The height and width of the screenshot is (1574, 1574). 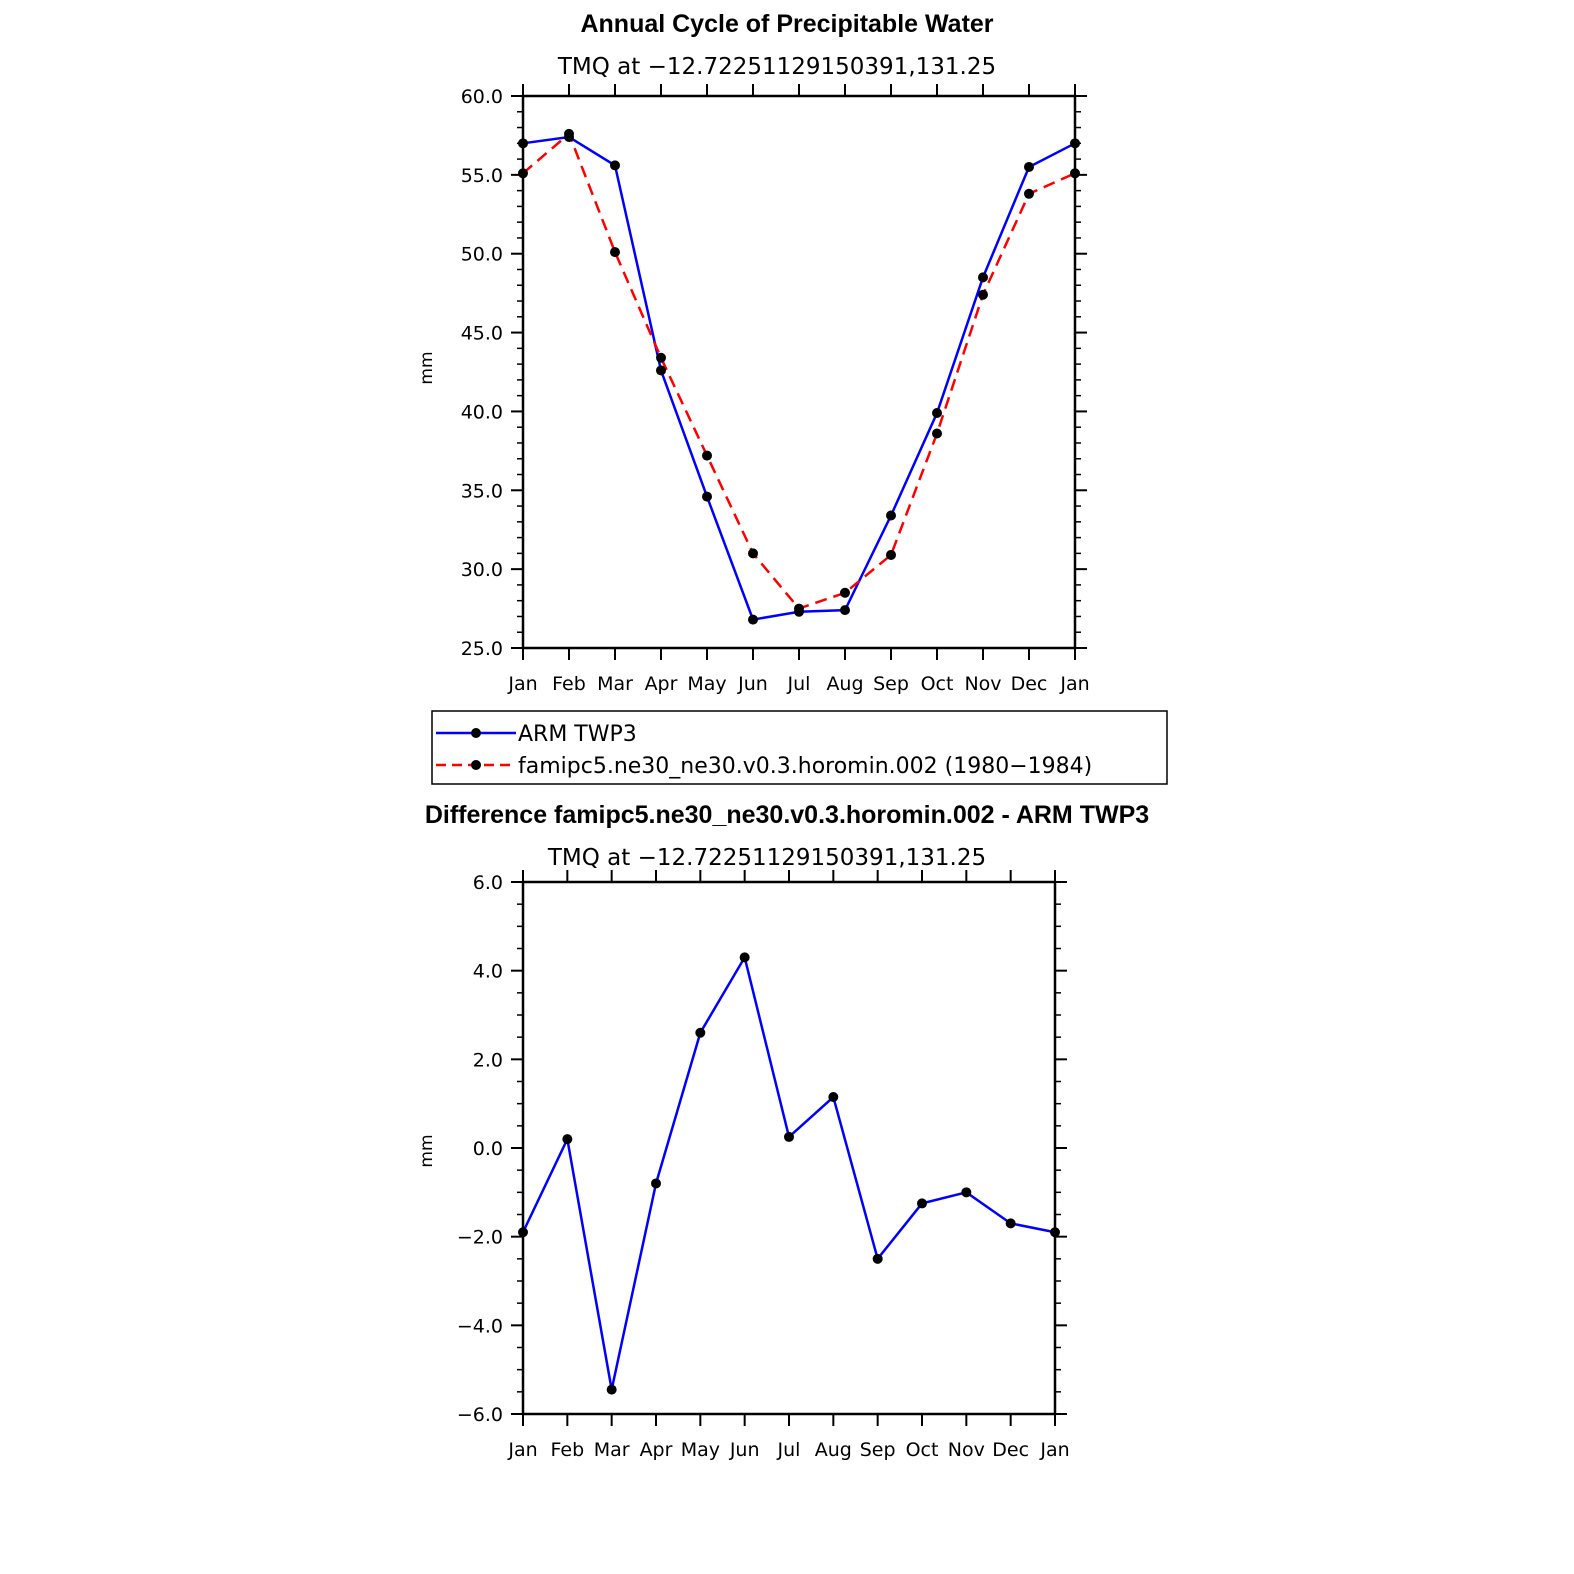 I want to click on chart1-xtick-label: Dec, so click(x=1029, y=684).